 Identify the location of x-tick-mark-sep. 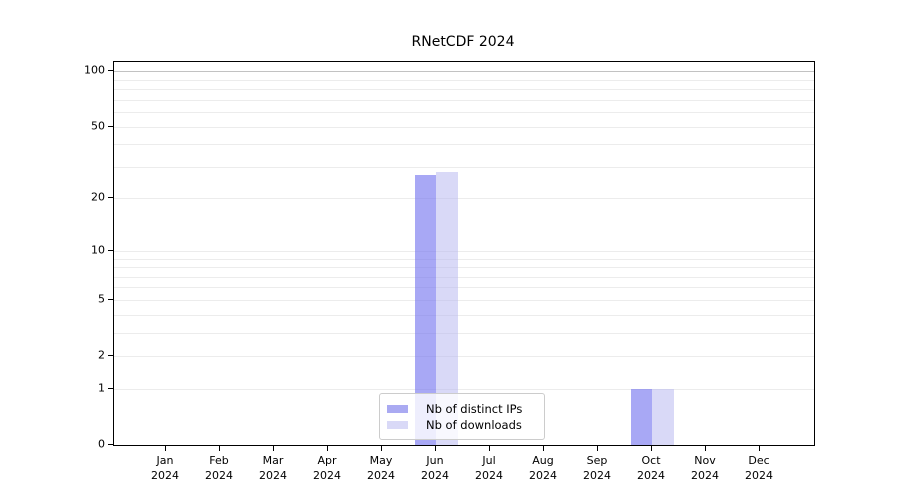
(597, 448).